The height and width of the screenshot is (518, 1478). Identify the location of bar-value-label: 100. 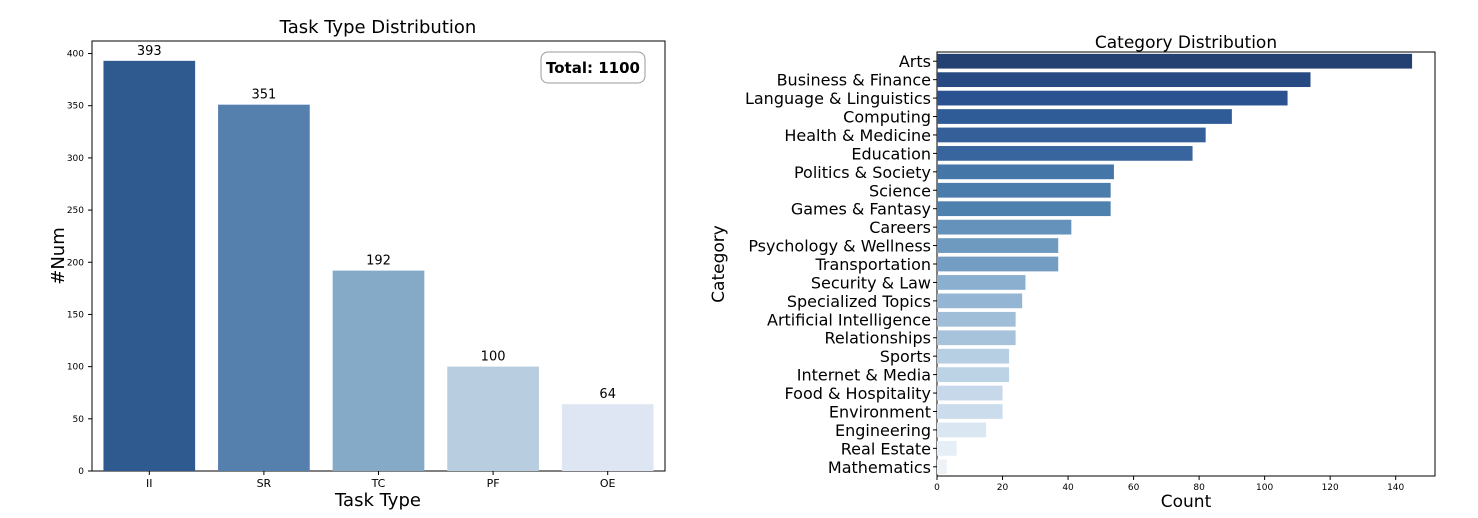
(493, 357).